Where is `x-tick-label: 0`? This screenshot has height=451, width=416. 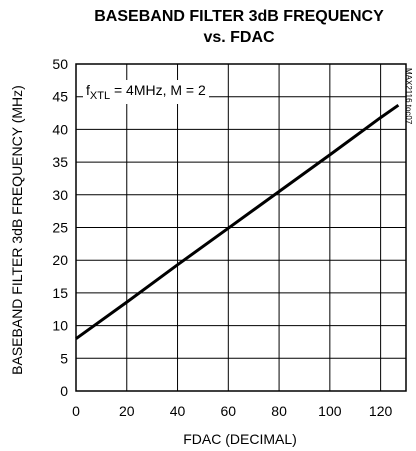
x-tick-label: 0 is located at coordinates (76, 411).